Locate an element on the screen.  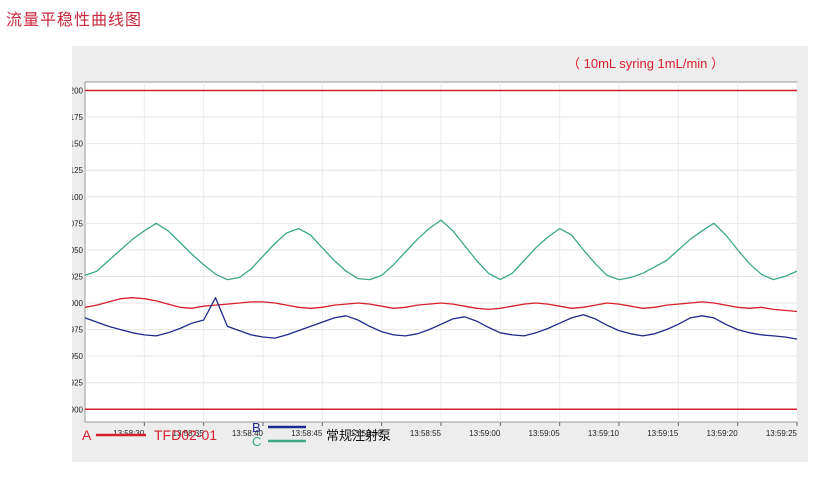
y-tick-label: 1,025 is located at coordinates (78, 276).